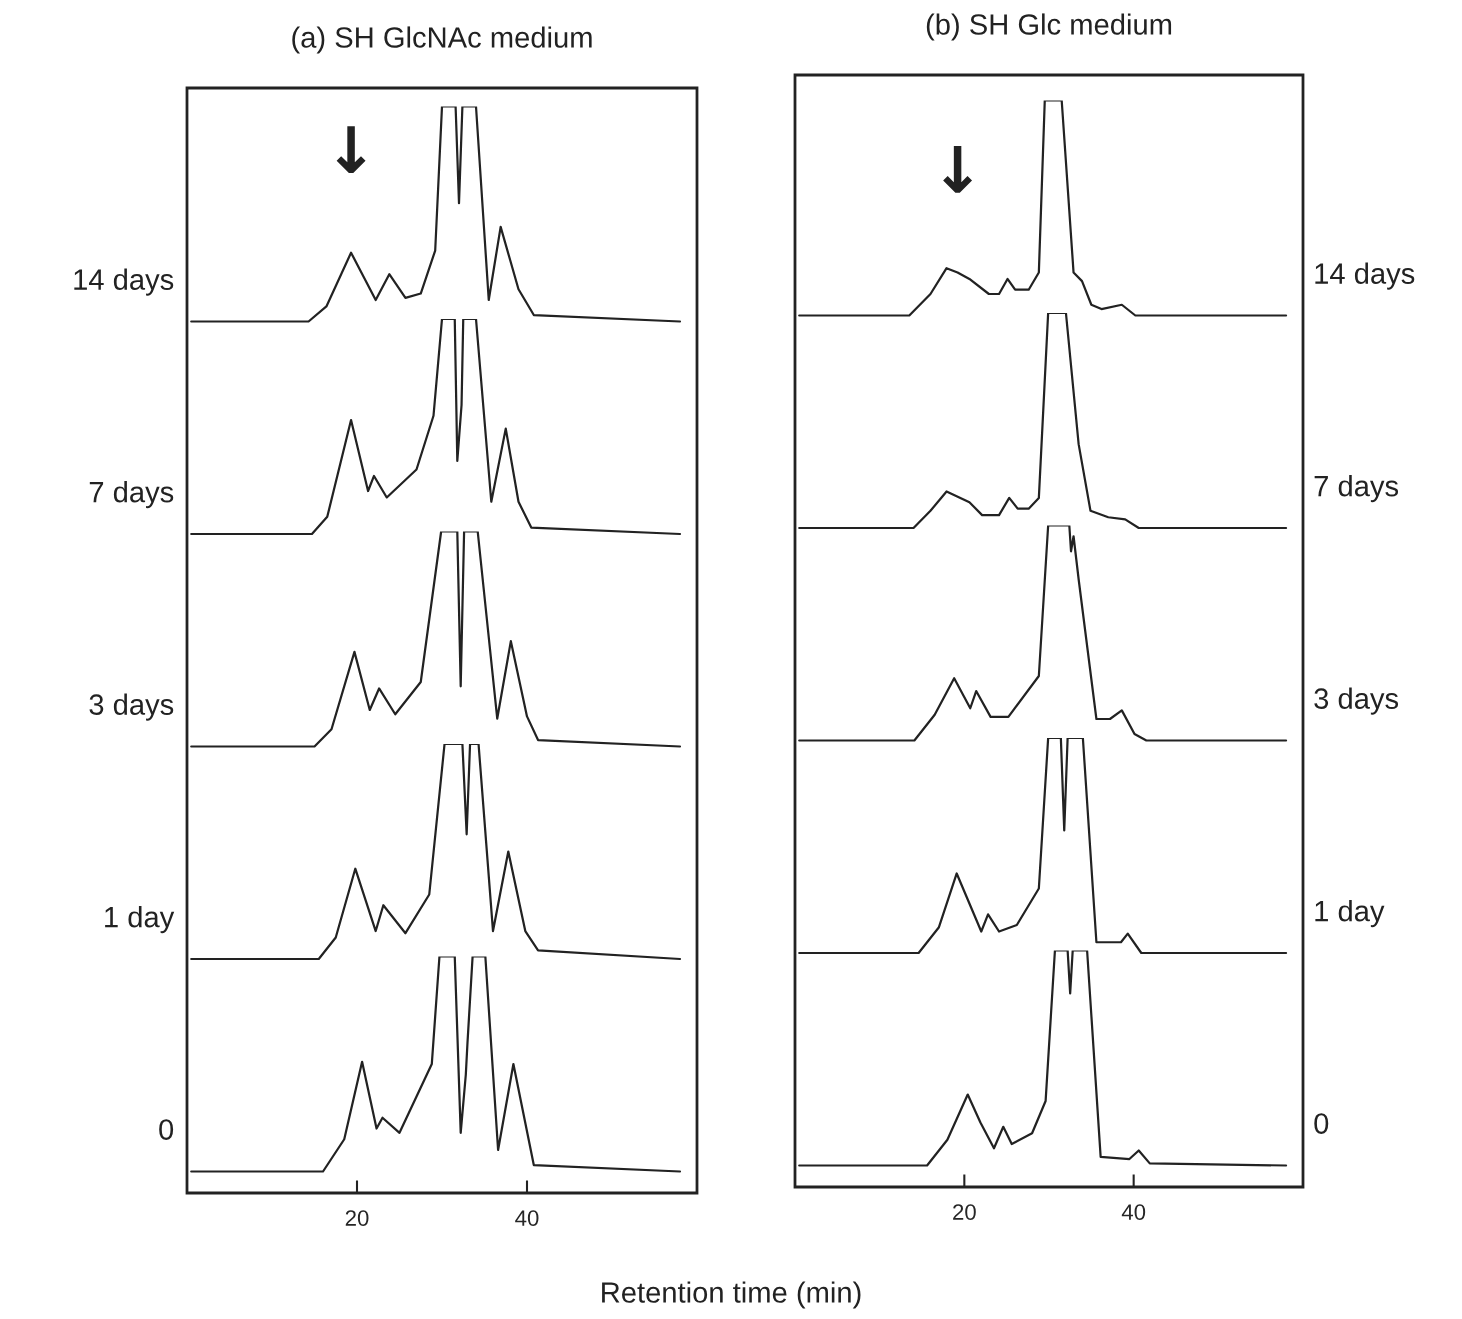 The width and height of the screenshot is (1462, 1319). What do you see at coordinates (1049, 27) in the screenshot?
I see `chart-title: (b) SH Glc medium` at bounding box center [1049, 27].